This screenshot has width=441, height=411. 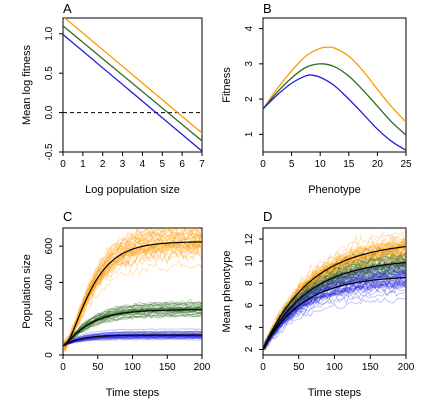 What do you see at coordinates (133, 393) in the screenshot?
I see `x-axis-label: Time steps` at bounding box center [133, 393].